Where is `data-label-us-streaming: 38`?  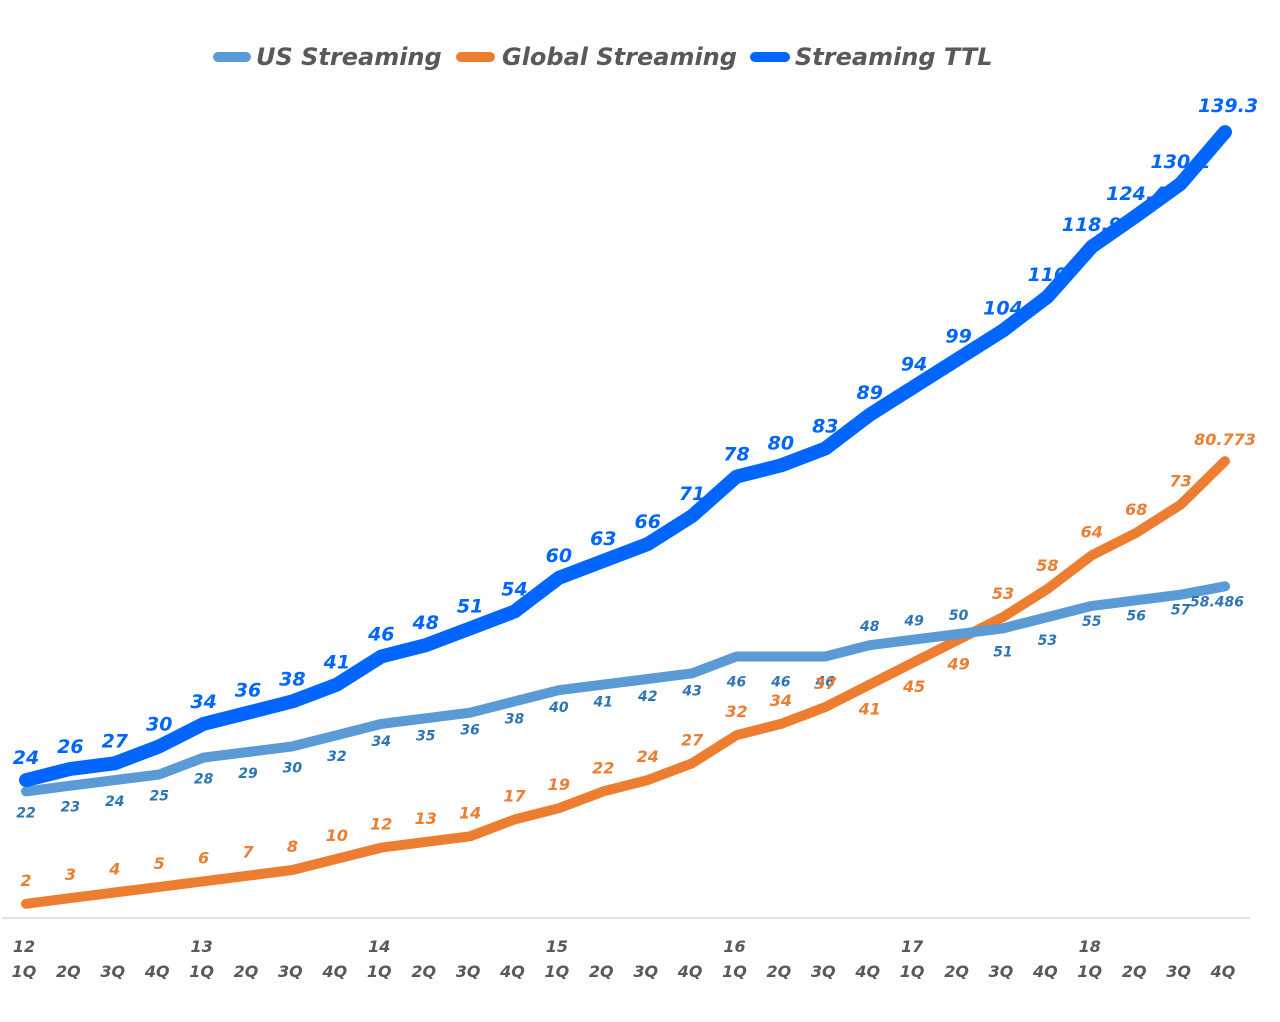
data-label-us-streaming: 38 is located at coordinates (515, 719).